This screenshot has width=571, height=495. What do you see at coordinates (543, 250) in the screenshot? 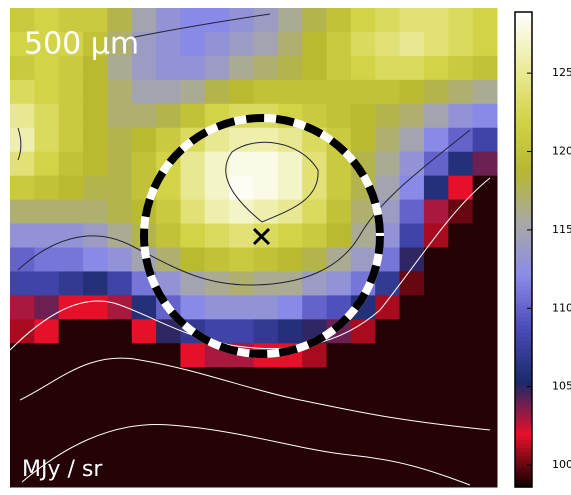
I see `colorbar: 100 105 110 115 120 125` at bounding box center [543, 250].